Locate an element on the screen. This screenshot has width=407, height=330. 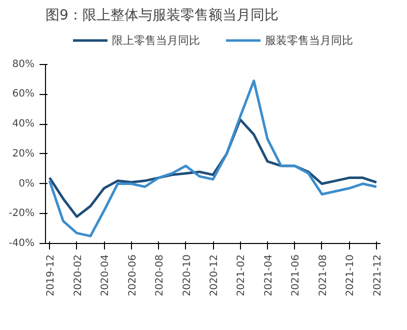
x-tick-label: 2021-04 is located at coordinates (268, 275).